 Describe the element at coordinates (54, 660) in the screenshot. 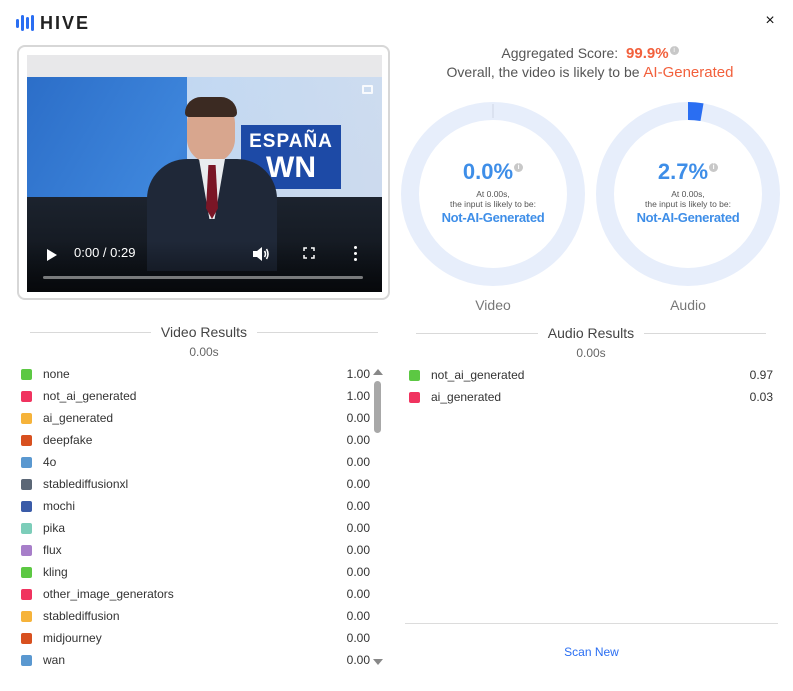

I see `video-result-row-label: wan` at that location.